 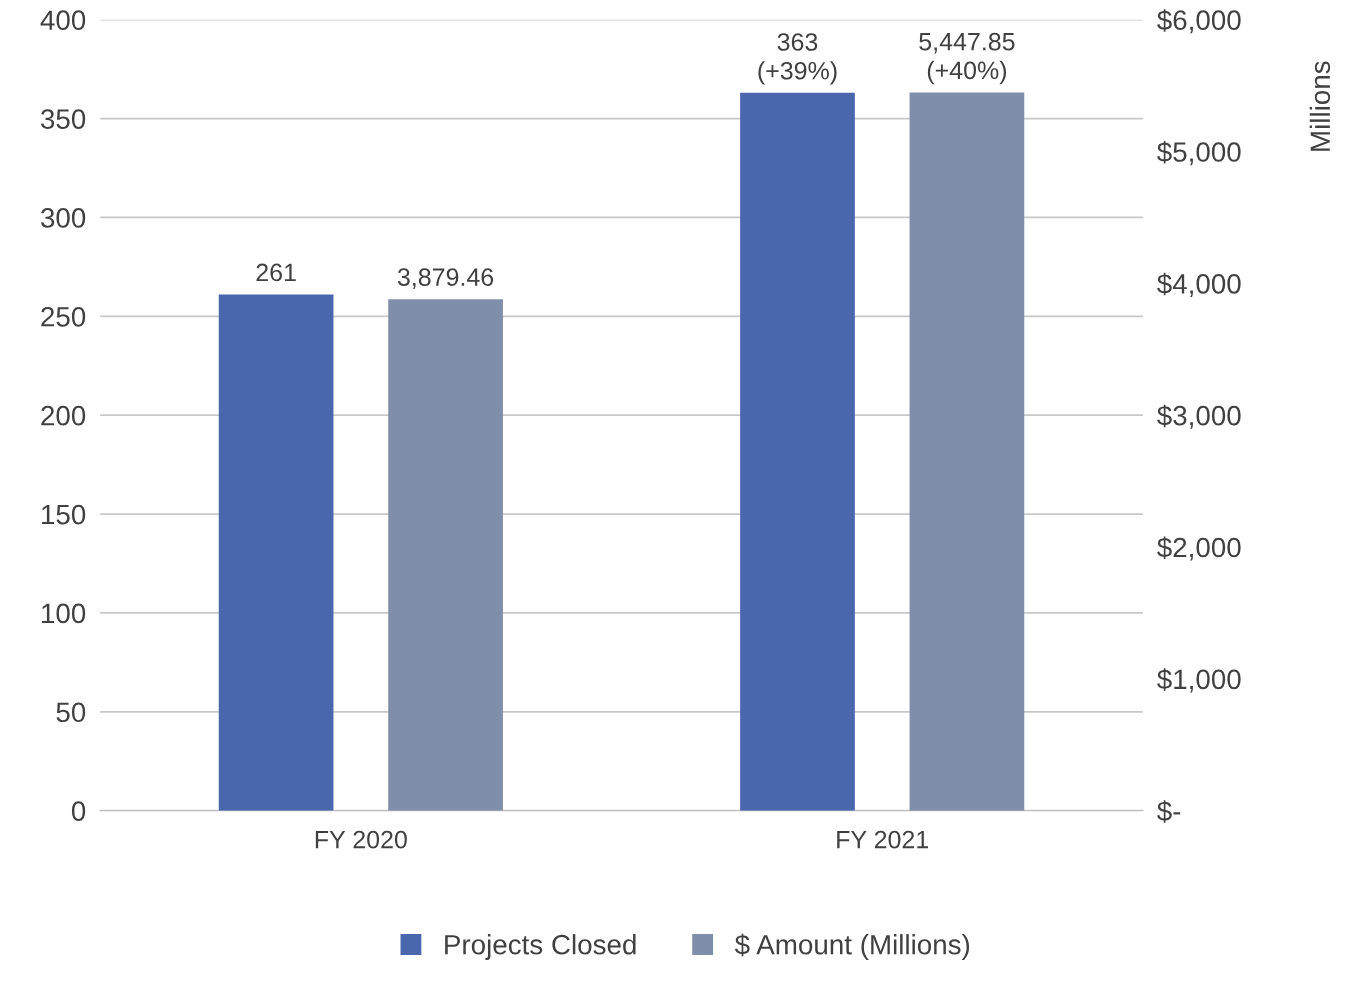 What do you see at coordinates (1169, 811) in the screenshot?
I see `y2-tick-label: $-` at bounding box center [1169, 811].